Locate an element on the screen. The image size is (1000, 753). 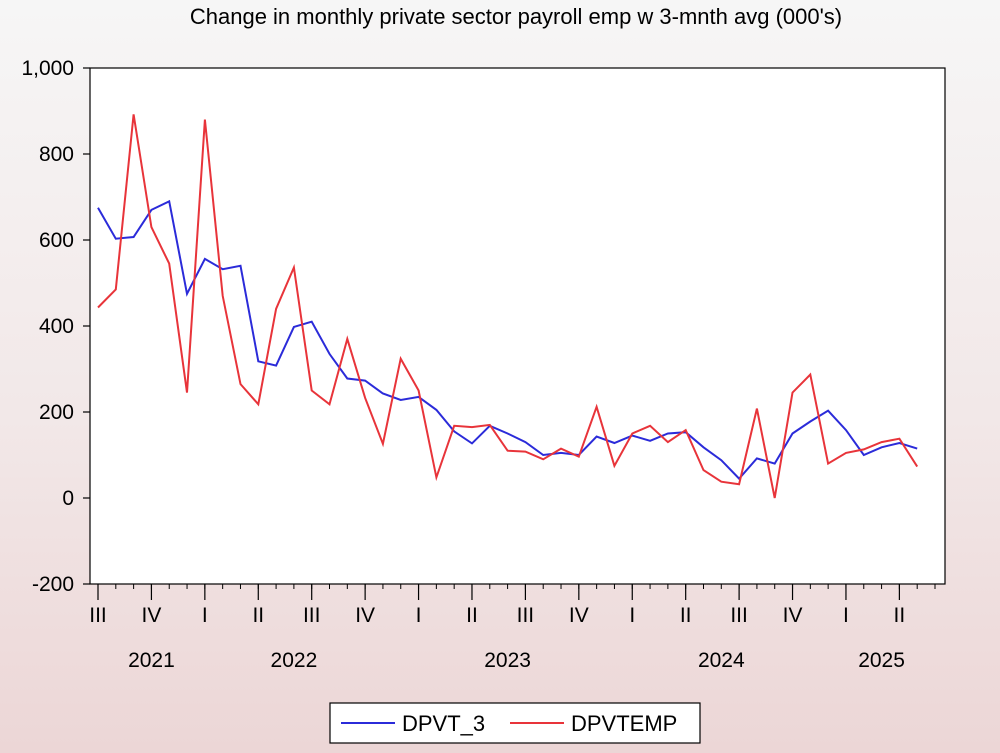
y-axis: -200 0 200 400 600 800 1,000 is located at coordinates (55, 326).